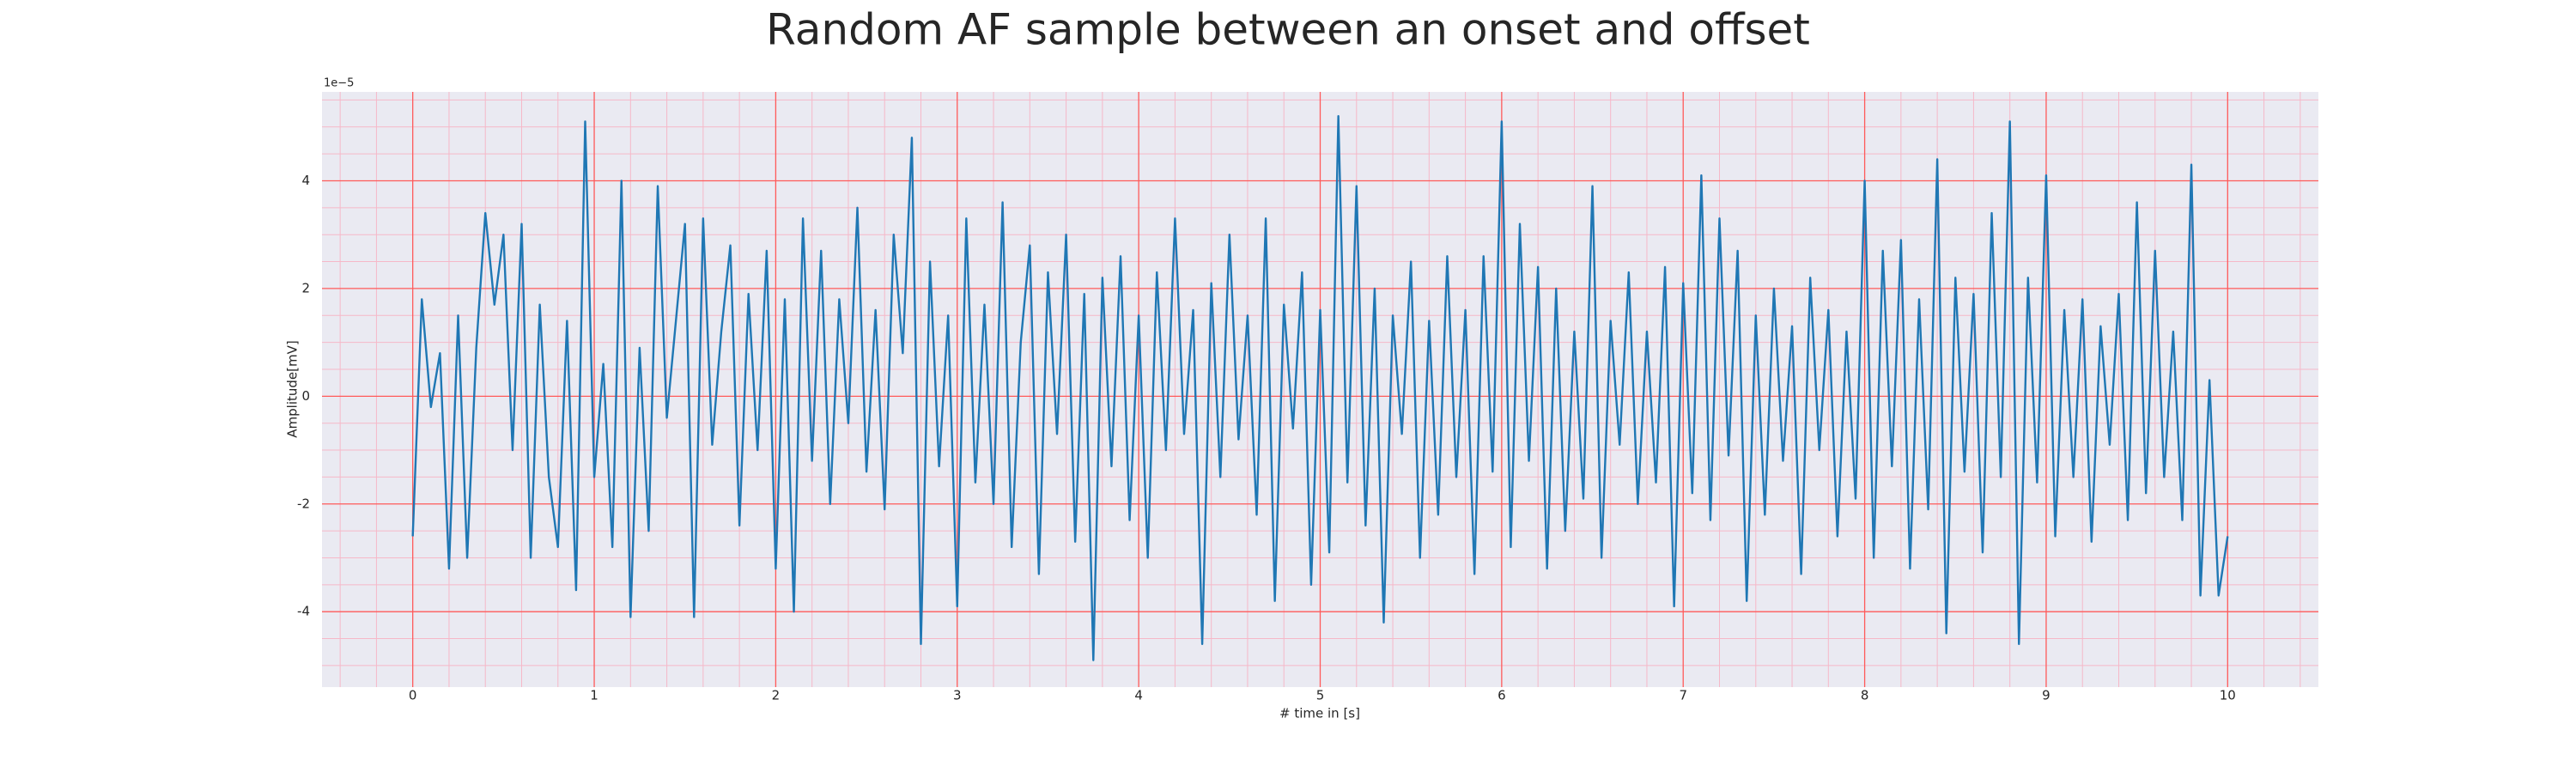 The width and height of the screenshot is (2576, 773). What do you see at coordinates (339, 83) in the screenshot?
I see `y-offset-label: 1e−5` at bounding box center [339, 83].